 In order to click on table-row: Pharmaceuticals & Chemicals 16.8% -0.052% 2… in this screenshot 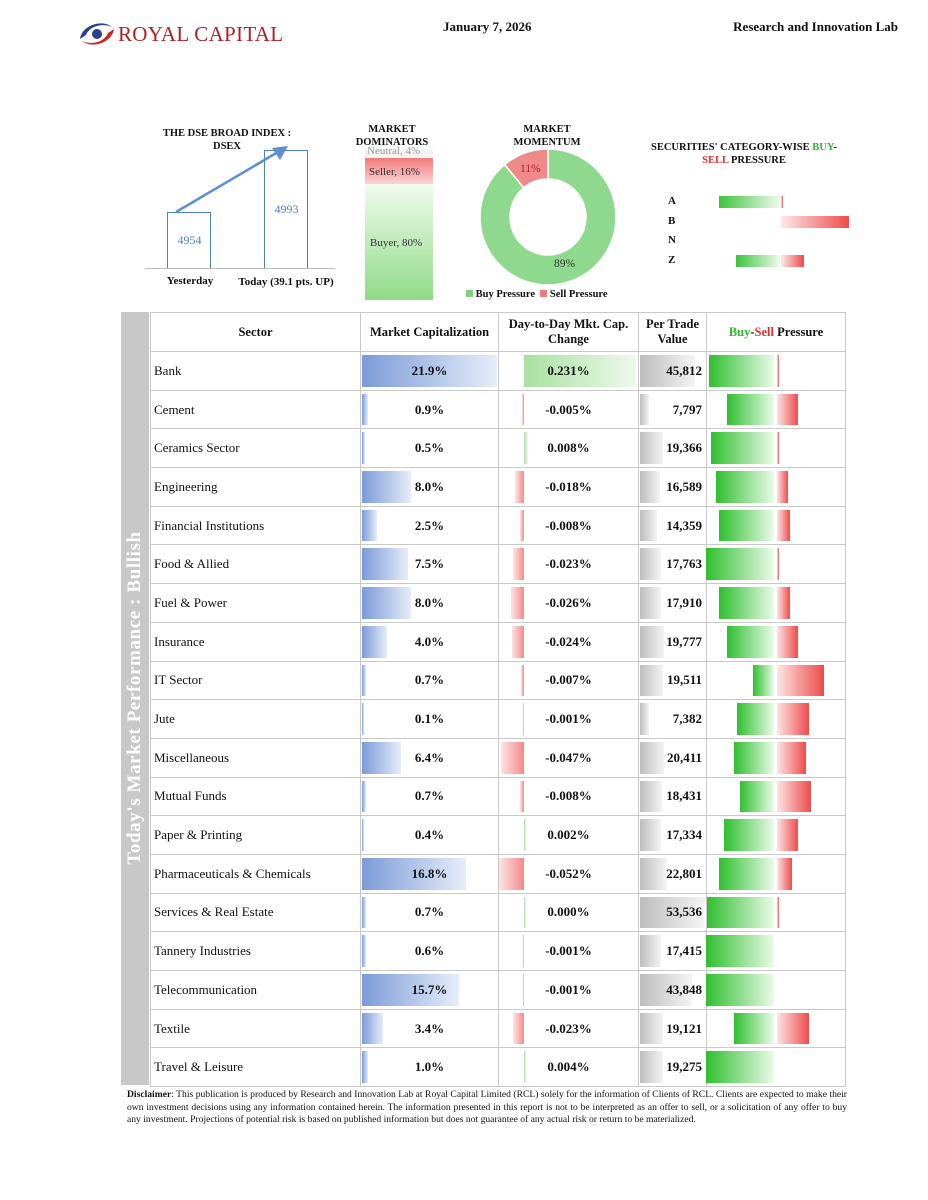, I will do `click(498, 873)`.